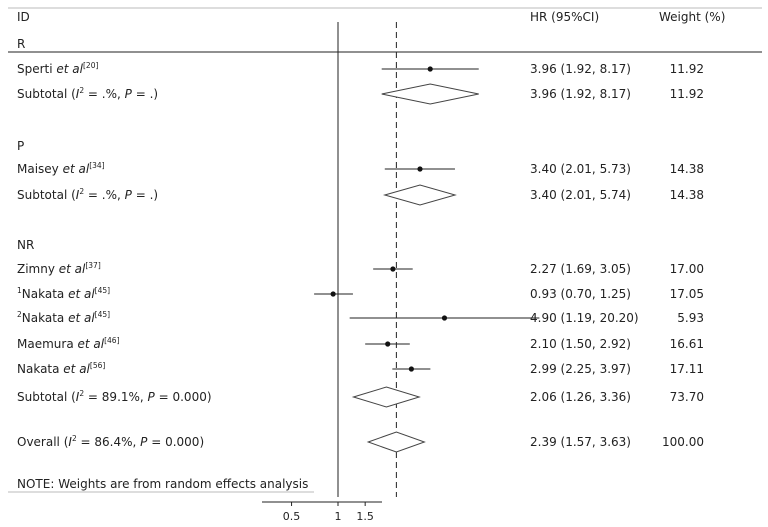  Describe the element at coordinates (580, 294) in the screenshot. I see `hr-ci-text: 0.93 (0.70, 1.25)` at that location.